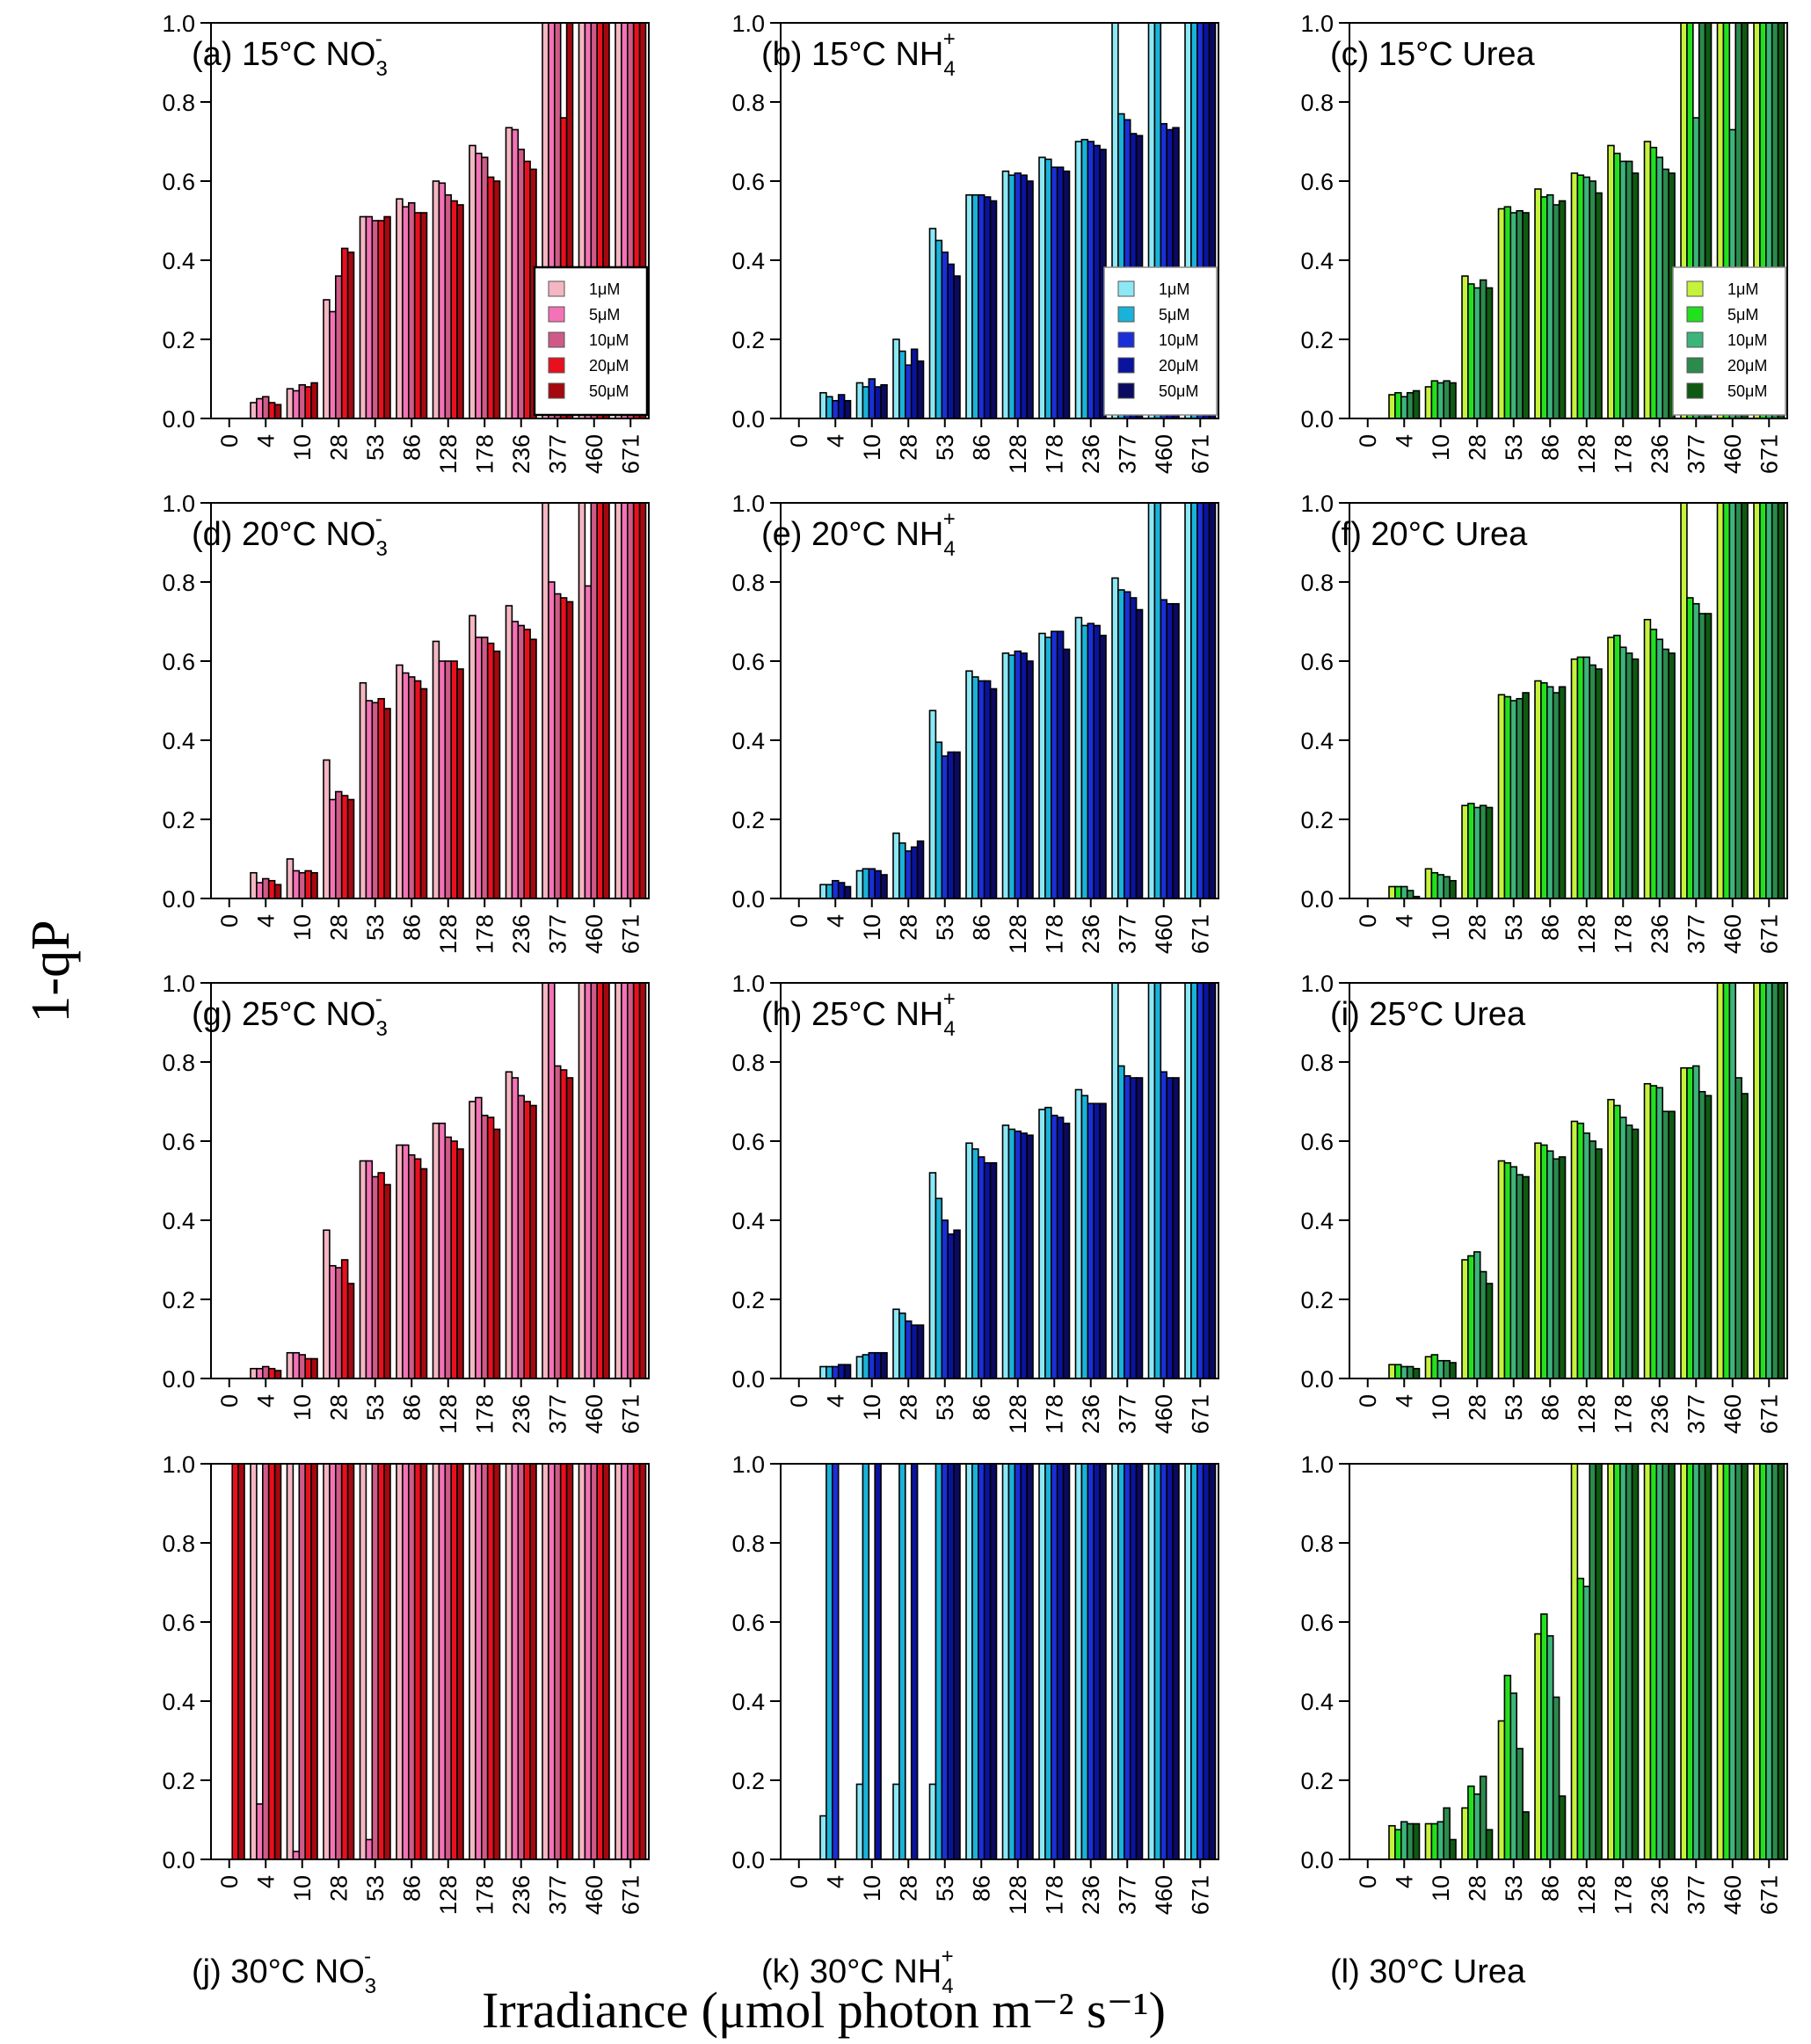  What do you see at coordinates (1317, 1063) in the screenshot?
I see `y-tick-label: 0.8` at bounding box center [1317, 1063].